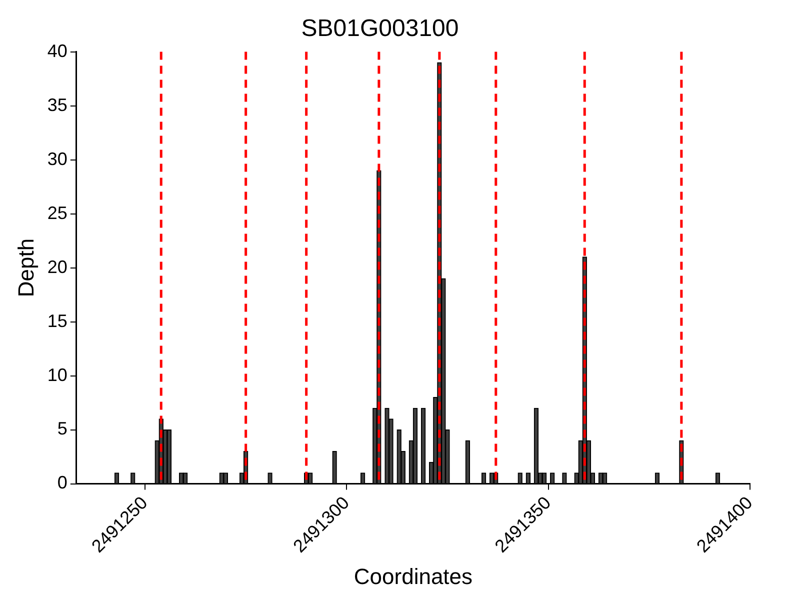 Image resolution: width=800 pixels, height=600 pixels. I want to click on y-tick-label: 10, so click(57, 374).